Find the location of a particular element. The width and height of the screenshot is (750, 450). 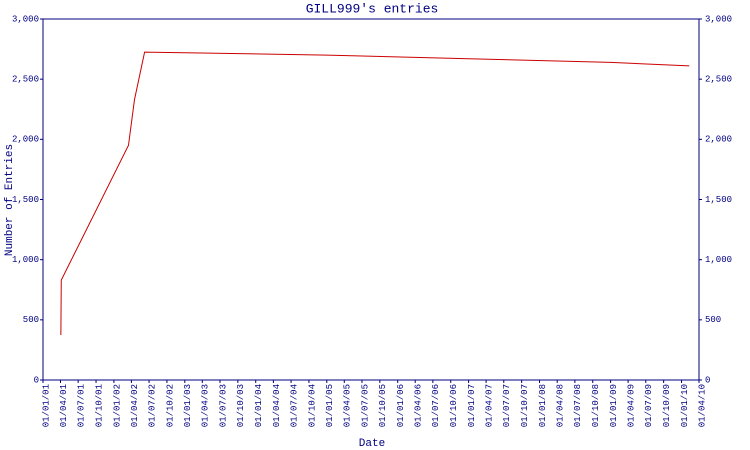

x-tick-label: 01/10/04 is located at coordinates (312, 405).